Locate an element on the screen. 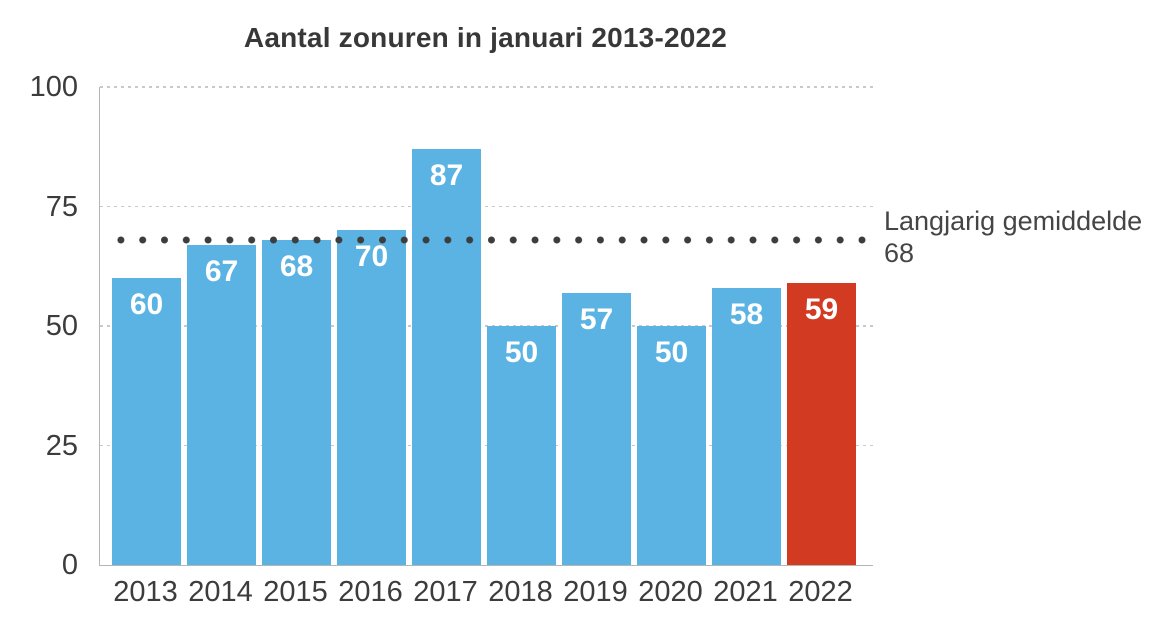  bar-2015: 68 is located at coordinates (296, 402).